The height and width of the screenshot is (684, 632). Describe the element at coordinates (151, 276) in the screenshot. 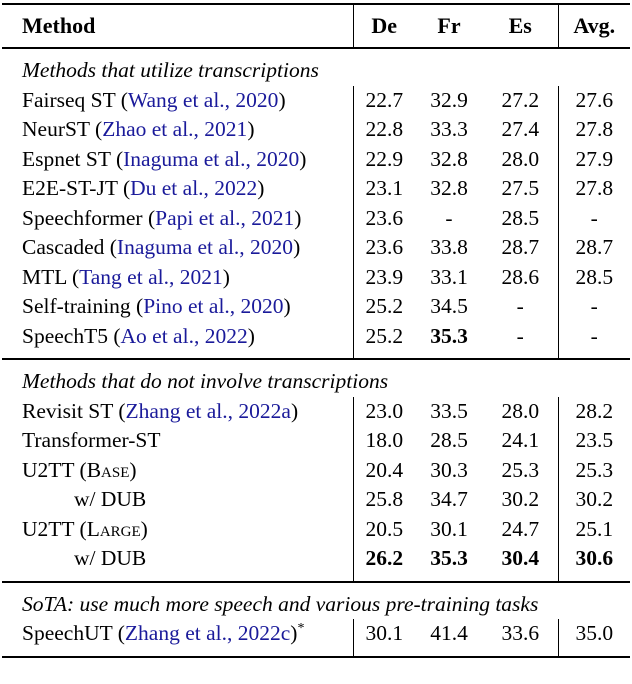

I see `citation-link: Tang et al., 2021` at that location.